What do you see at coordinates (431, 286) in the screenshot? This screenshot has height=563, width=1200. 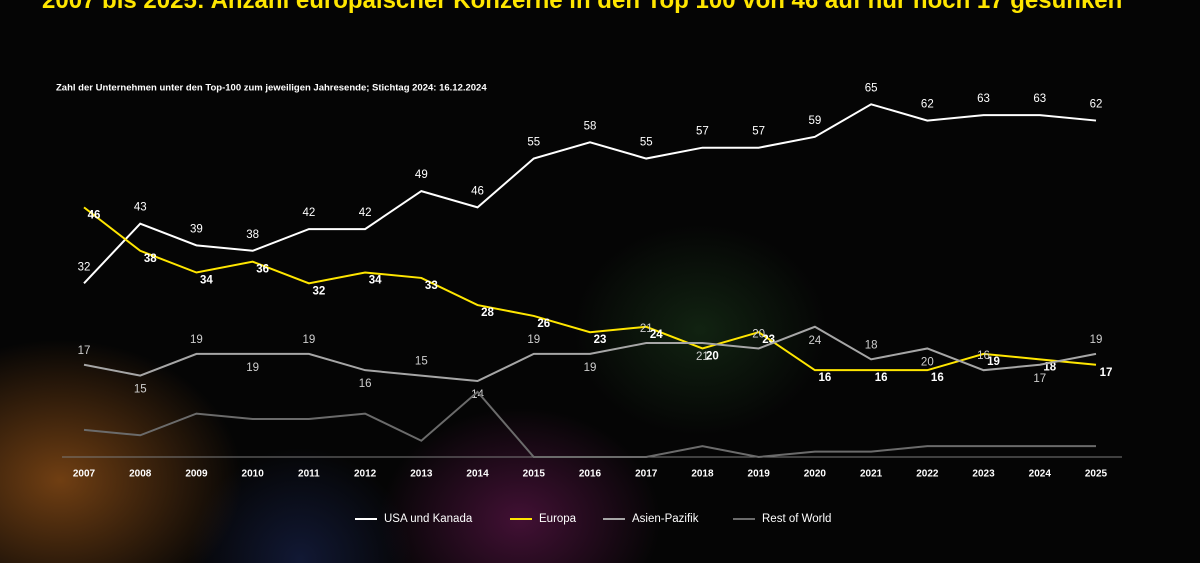 I see `data-label: 33` at bounding box center [431, 286].